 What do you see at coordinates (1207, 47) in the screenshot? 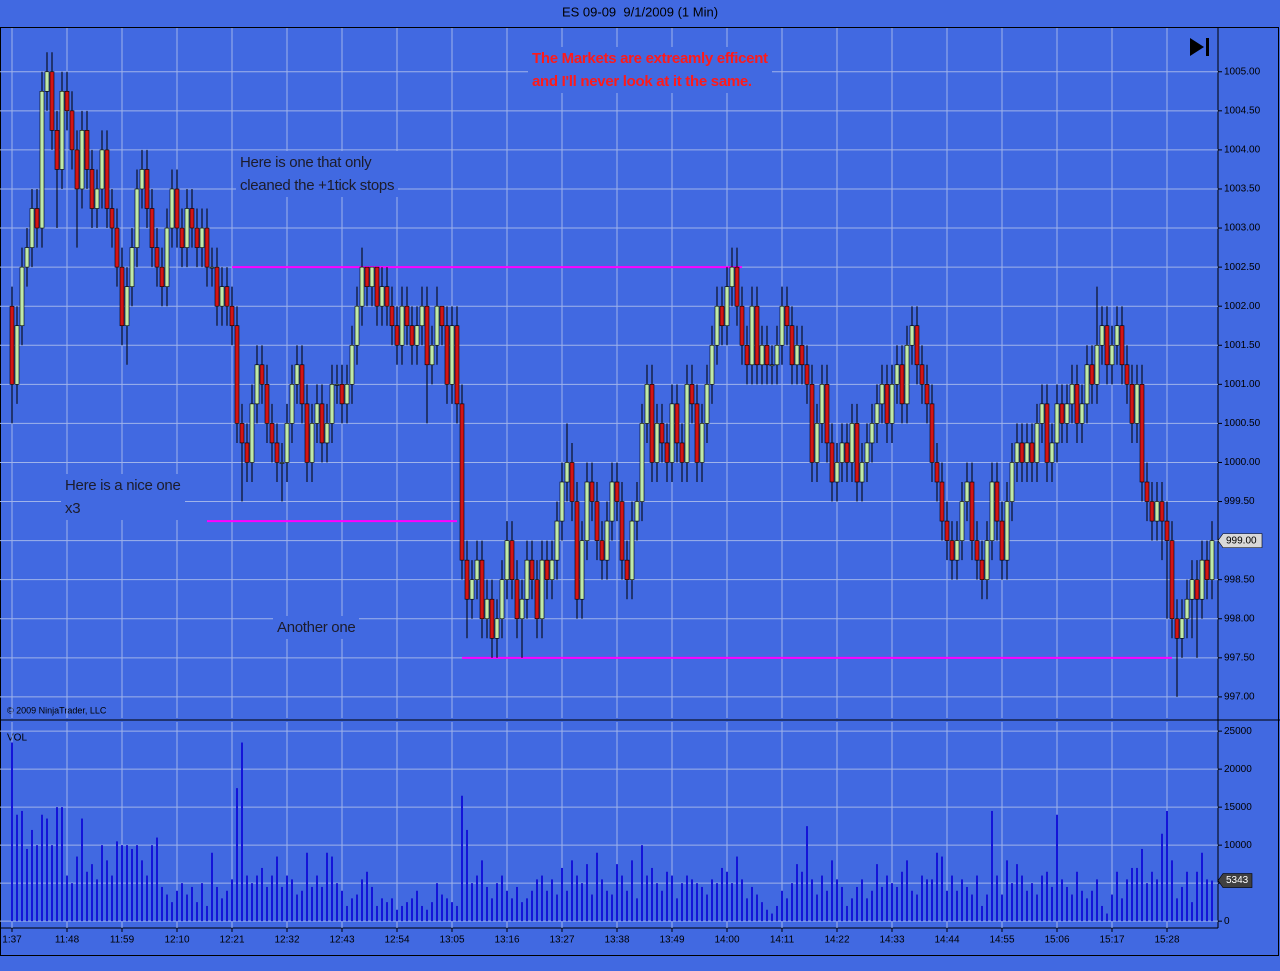
I see `end-icon` at bounding box center [1207, 47].